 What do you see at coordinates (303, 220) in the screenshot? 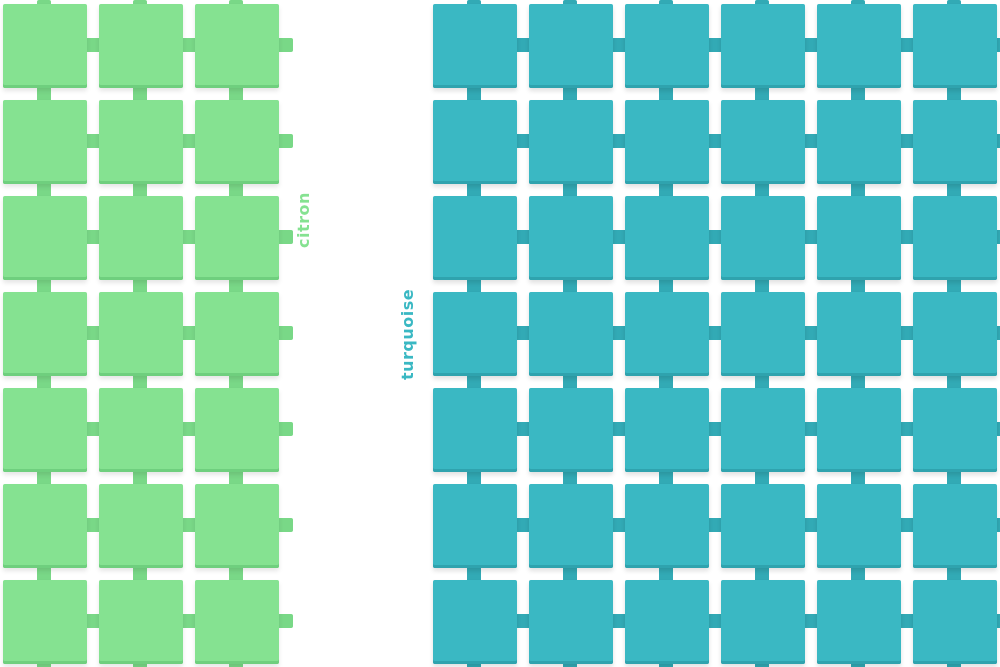
I see `citron-label: citron` at bounding box center [303, 220].